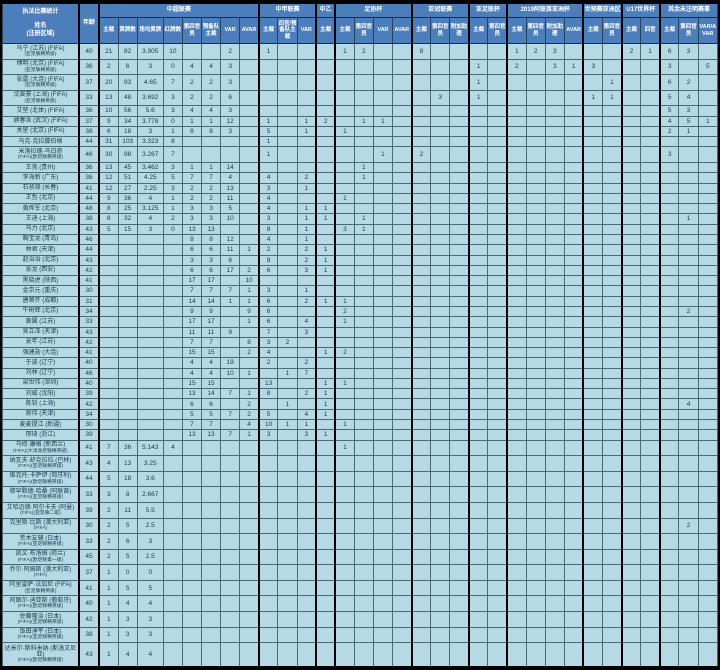 The height and width of the screenshot is (670, 720). Describe the element at coordinates (360, 198) in the screenshot. I see `table-row: 王哲 (北京) 44 9 36 4 1 2 2 11 4 1` at that location.